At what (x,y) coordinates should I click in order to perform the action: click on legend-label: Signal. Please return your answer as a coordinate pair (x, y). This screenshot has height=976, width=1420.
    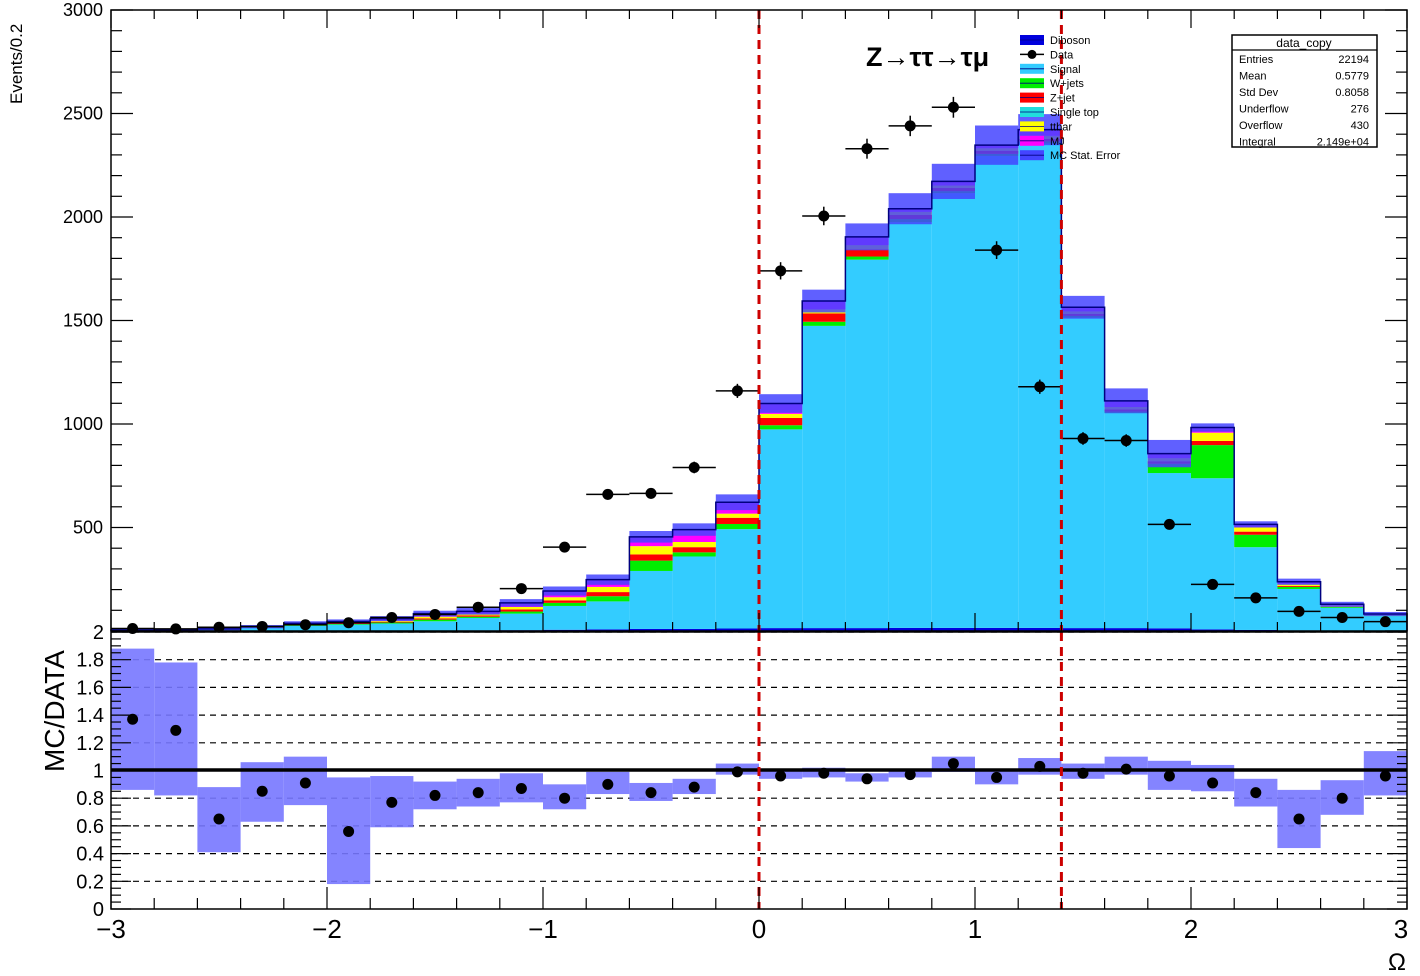
    Looking at the image, I should click on (1065, 70).